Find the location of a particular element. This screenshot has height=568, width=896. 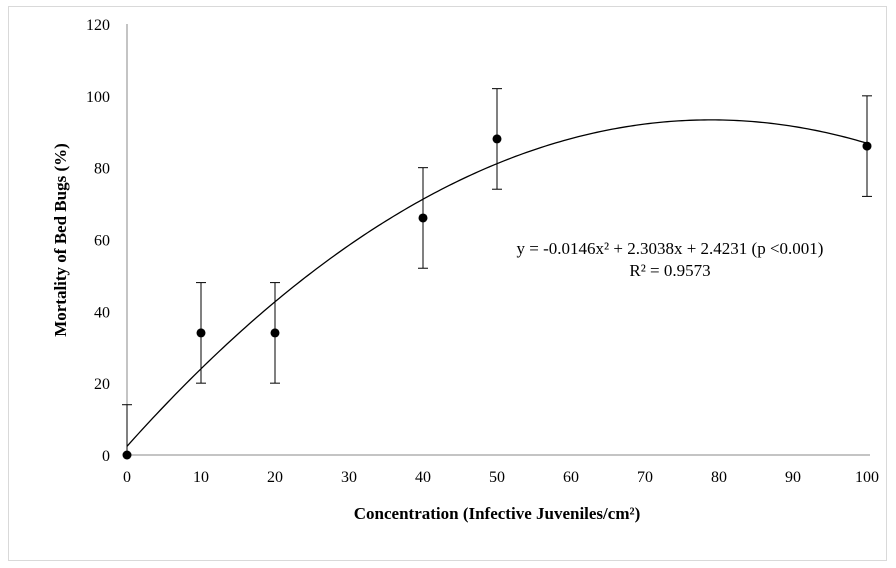

x-tick-labels: 0 10 20 30 40 50 60 70 80 90 100 is located at coordinates (501, 477).